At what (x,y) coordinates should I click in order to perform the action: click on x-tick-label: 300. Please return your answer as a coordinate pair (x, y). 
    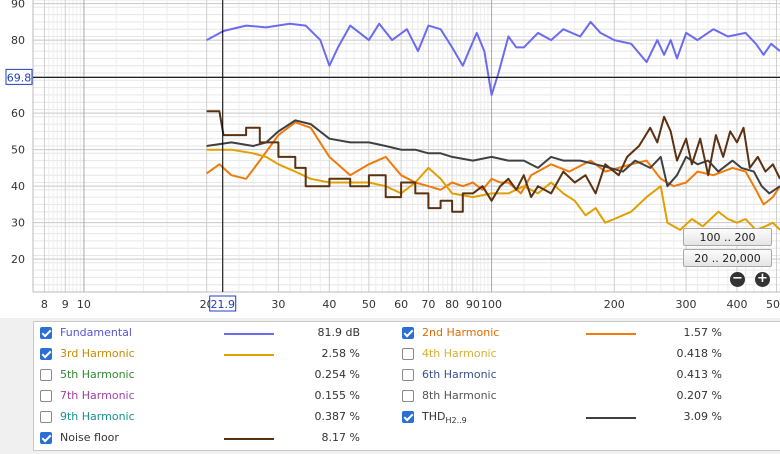
    Looking at the image, I should click on (686, 304).